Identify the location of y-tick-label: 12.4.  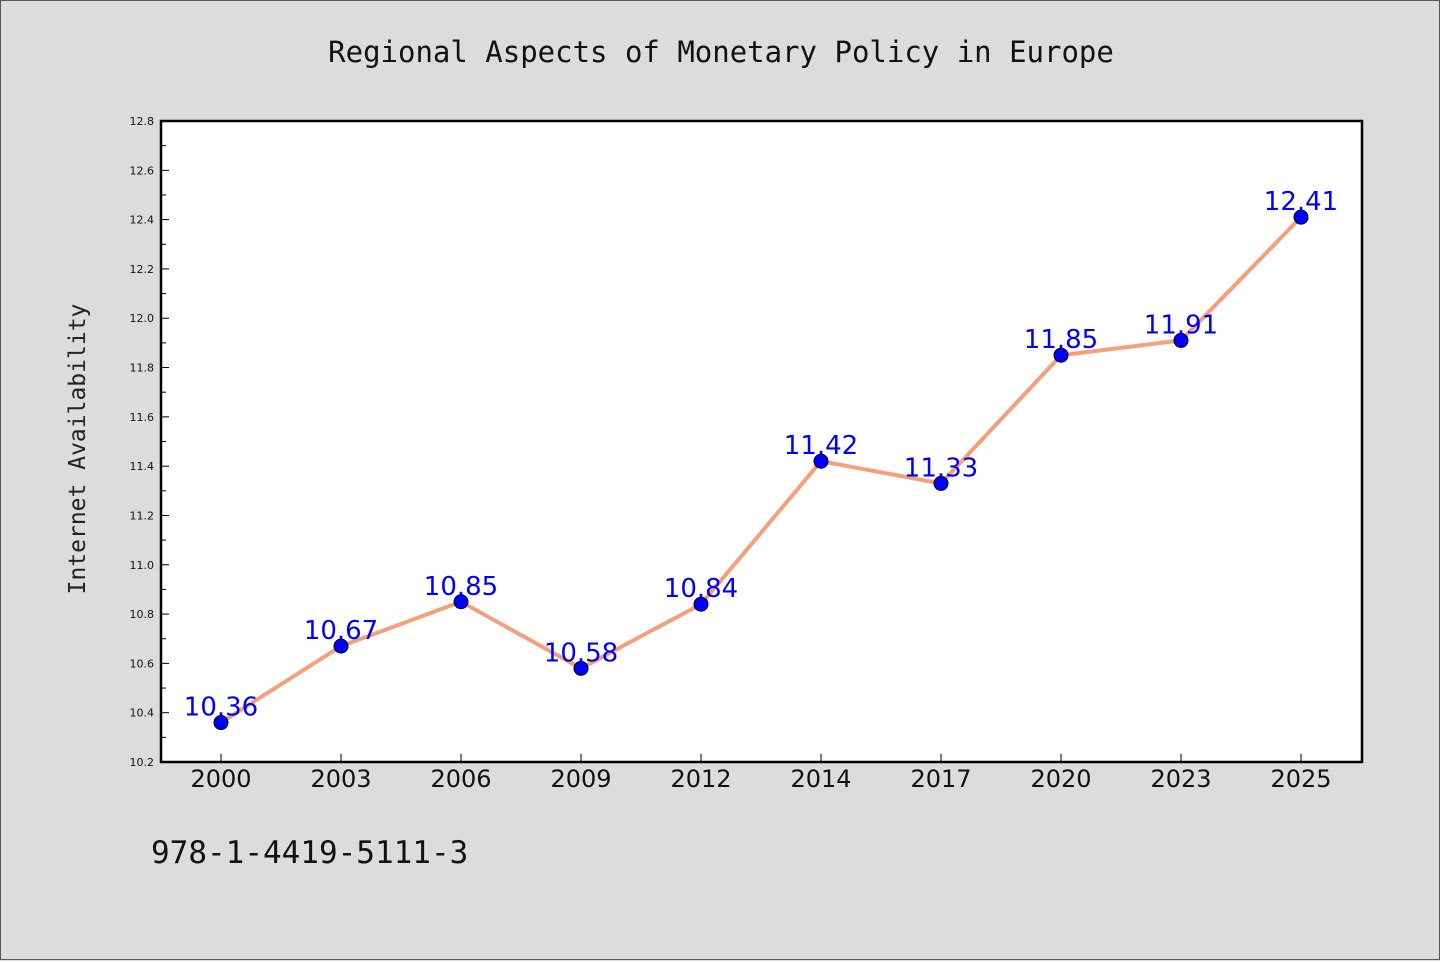
(142, 220).